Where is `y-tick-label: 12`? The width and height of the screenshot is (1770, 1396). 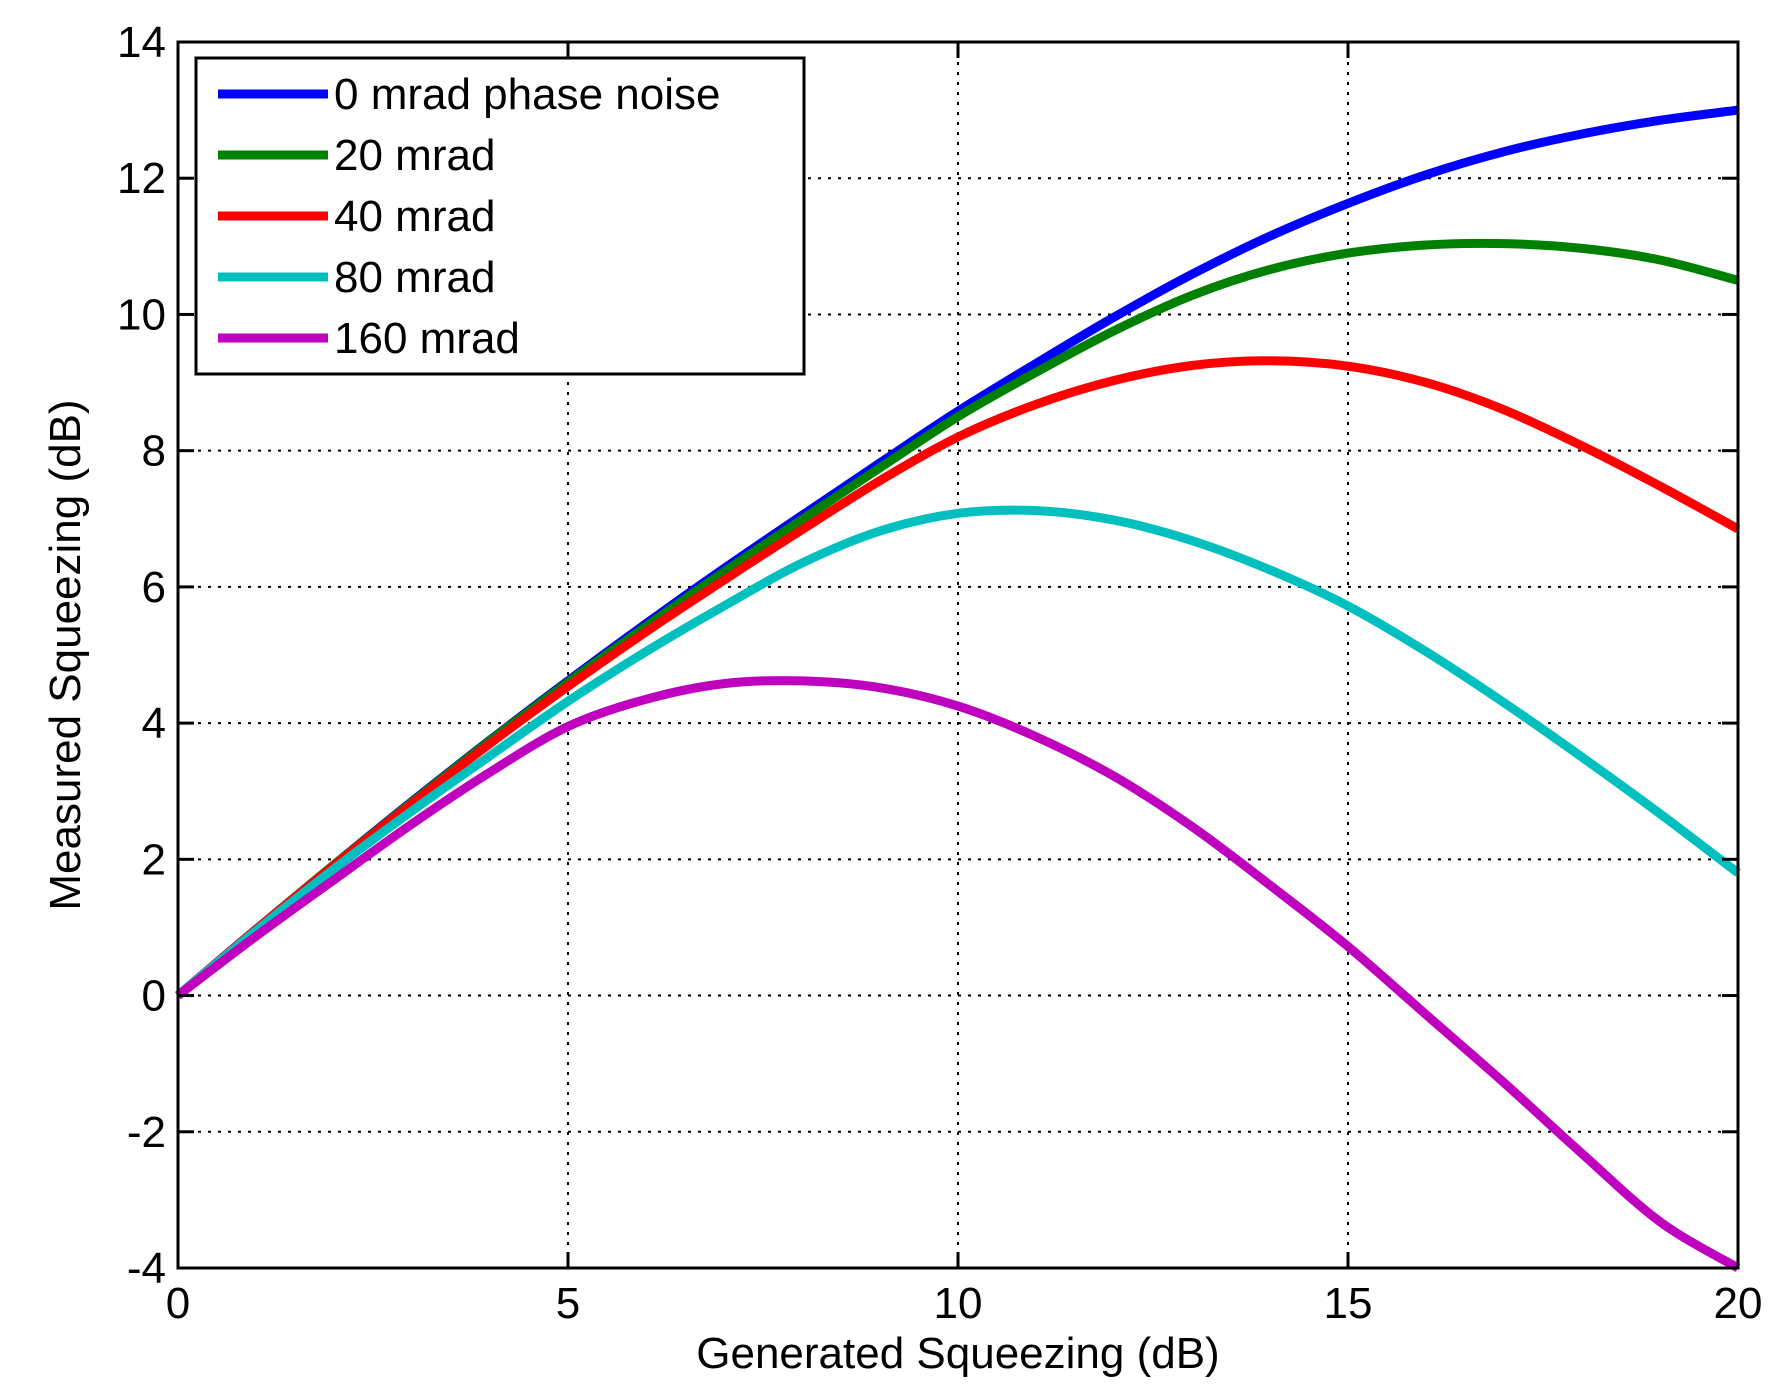 y-tick-label: 12 is located at coordinates (141, 178).